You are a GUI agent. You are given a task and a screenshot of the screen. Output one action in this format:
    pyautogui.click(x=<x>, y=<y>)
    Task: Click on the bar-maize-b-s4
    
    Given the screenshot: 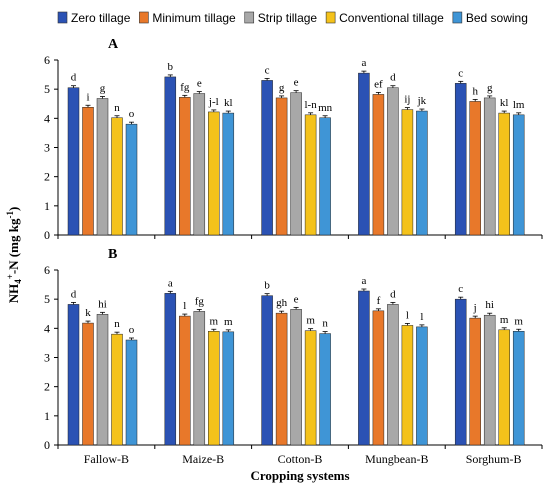 What is the action you would take?
    pyautogui.click(x=214, y=388)
    